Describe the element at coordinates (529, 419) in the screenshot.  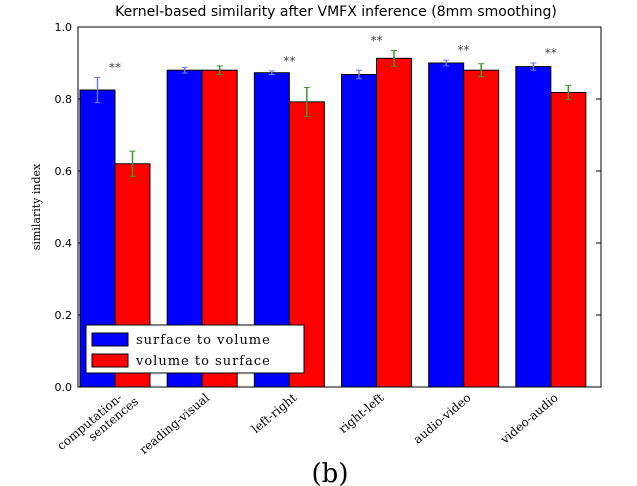
I see `x-tick-label: video-audio` at that location.